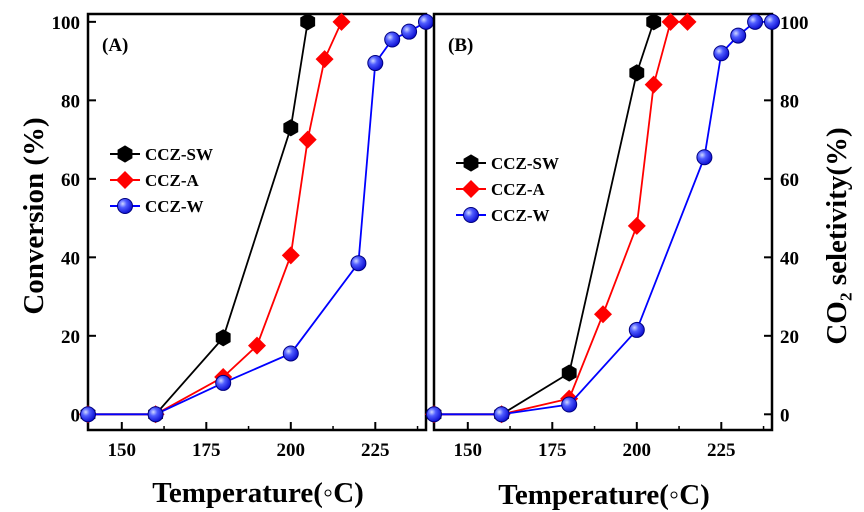  I want to click on legend-label-ccz-sw-a: CCZ-SW, so click(179, 154).